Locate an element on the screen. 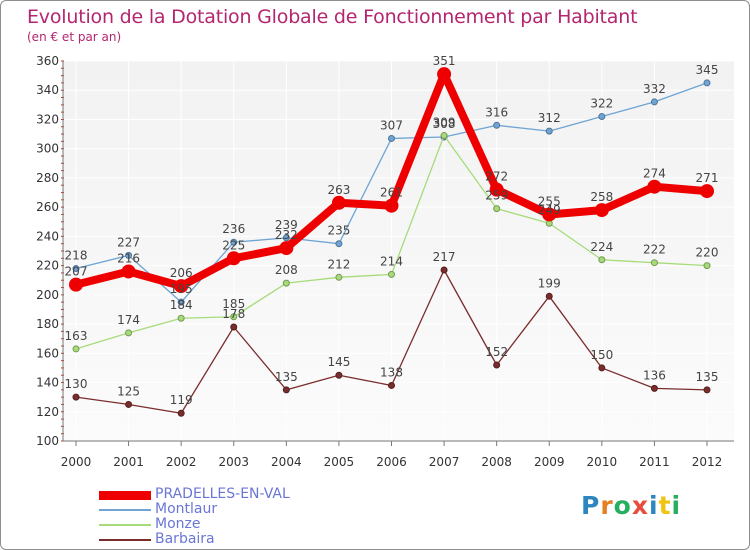  legend-label: Monze is located at coordinates (178, 524).